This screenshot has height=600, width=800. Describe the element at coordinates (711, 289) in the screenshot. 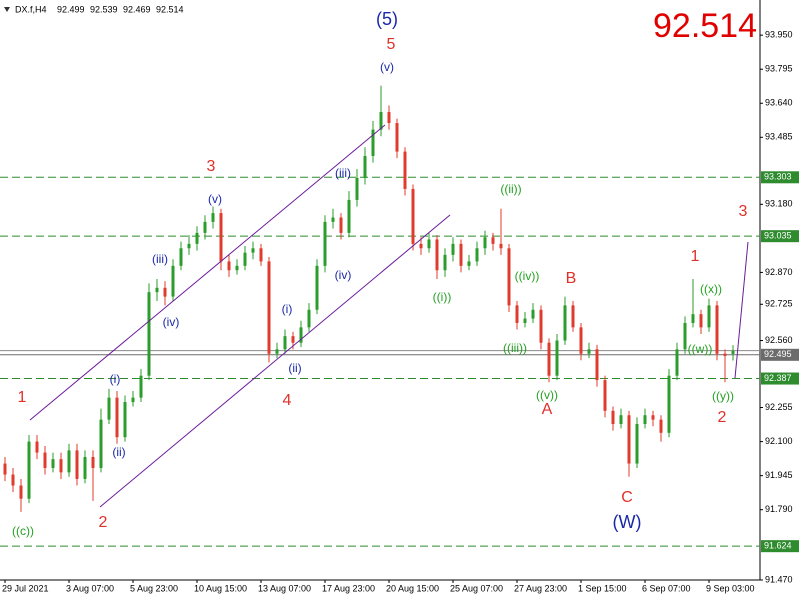

I see `wave-label: ((x))` at that location.